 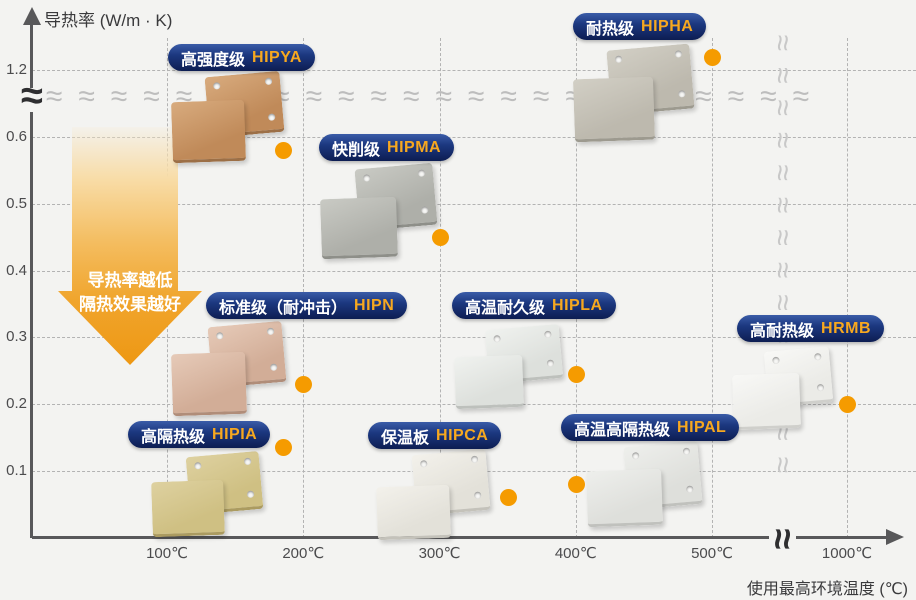 I want to click on material-grade-code: HIPHA, so click(x=667, y=26).